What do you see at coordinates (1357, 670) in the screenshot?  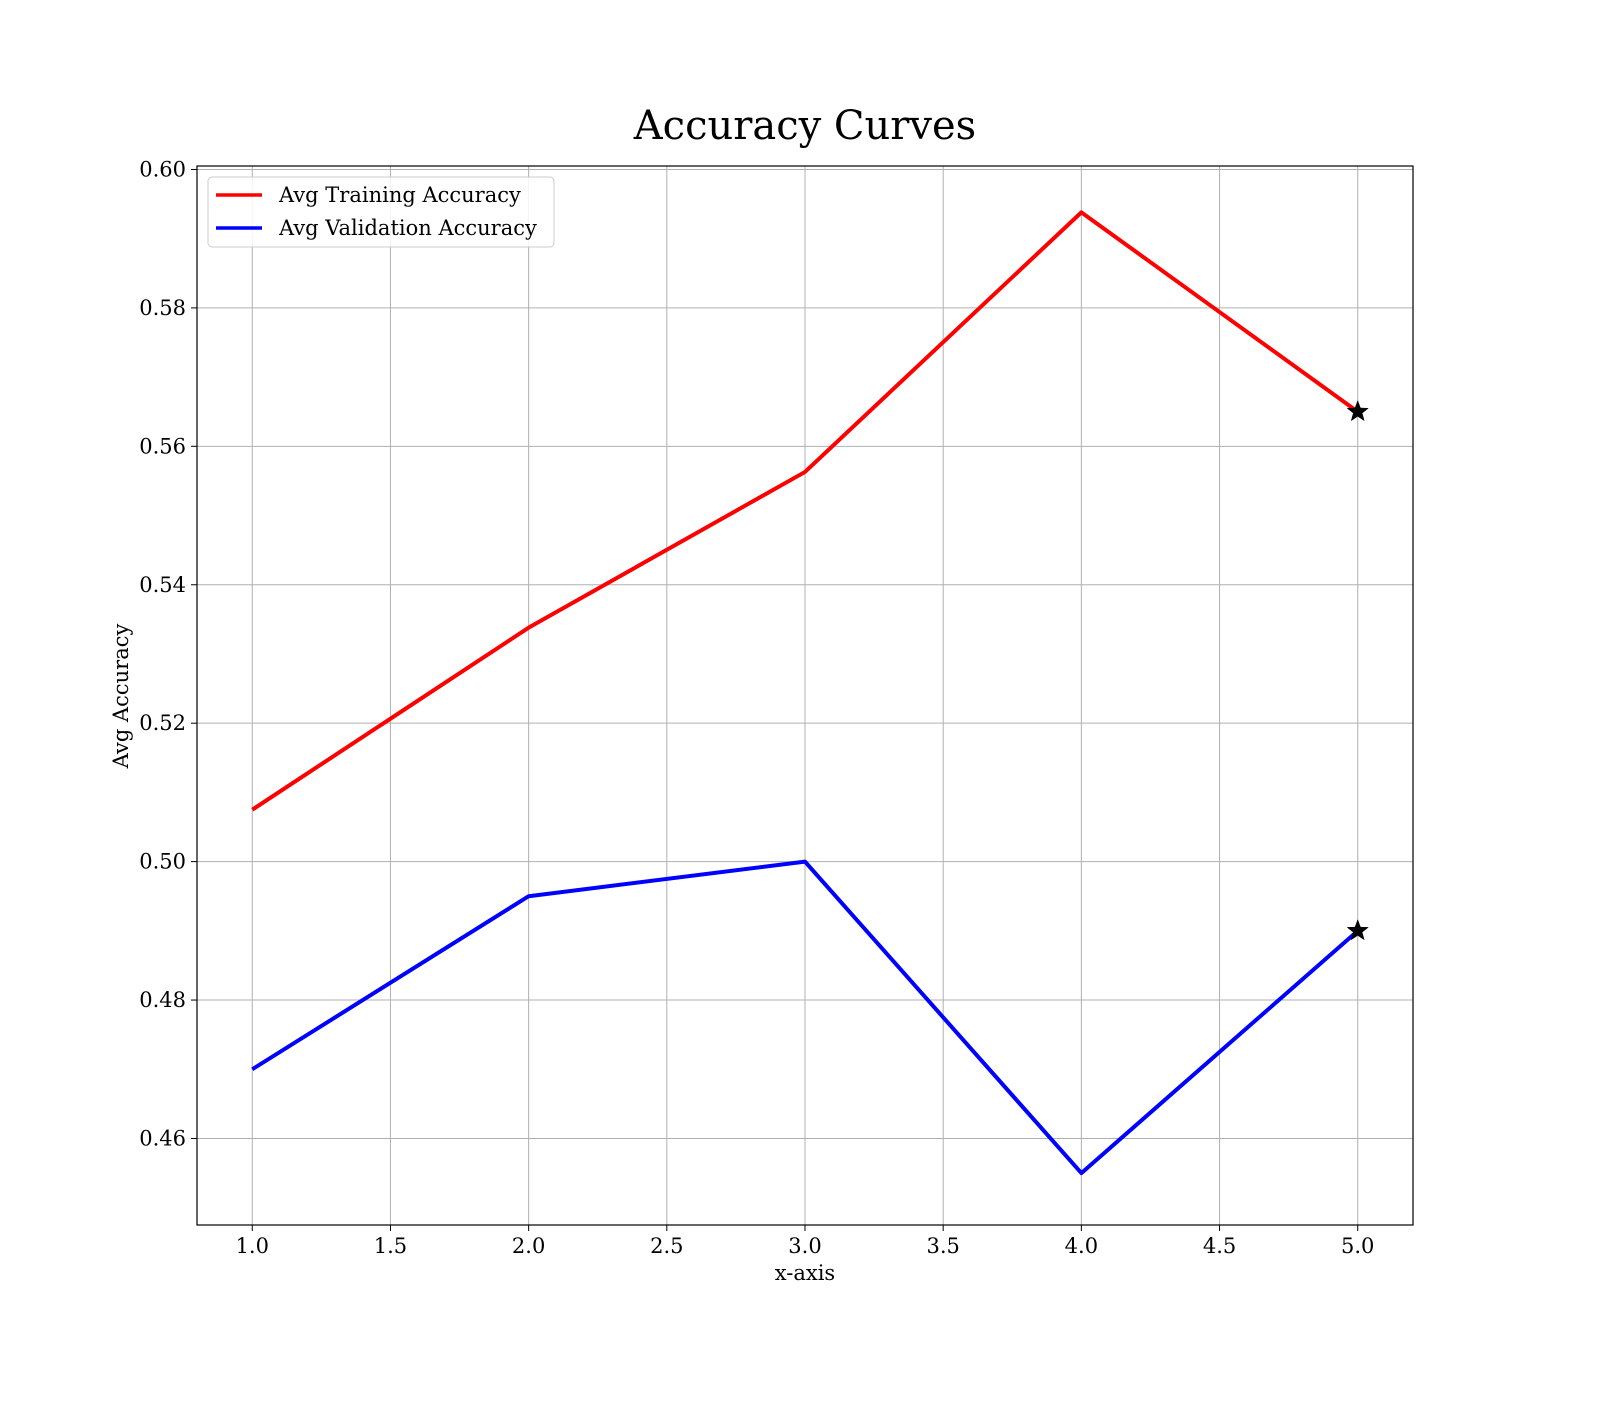 I see `end-markers` at bounding box center [1357, 670].